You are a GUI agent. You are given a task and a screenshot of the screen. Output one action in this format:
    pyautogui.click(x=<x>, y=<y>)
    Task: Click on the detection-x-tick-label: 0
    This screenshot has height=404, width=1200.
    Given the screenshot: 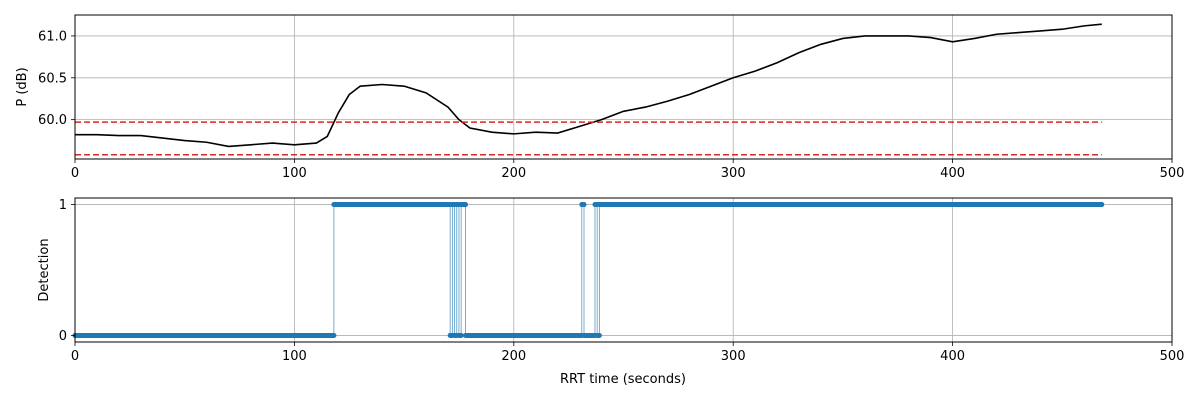 What is the action you would take?
    pyautogui.click(x=75, y=356)
    